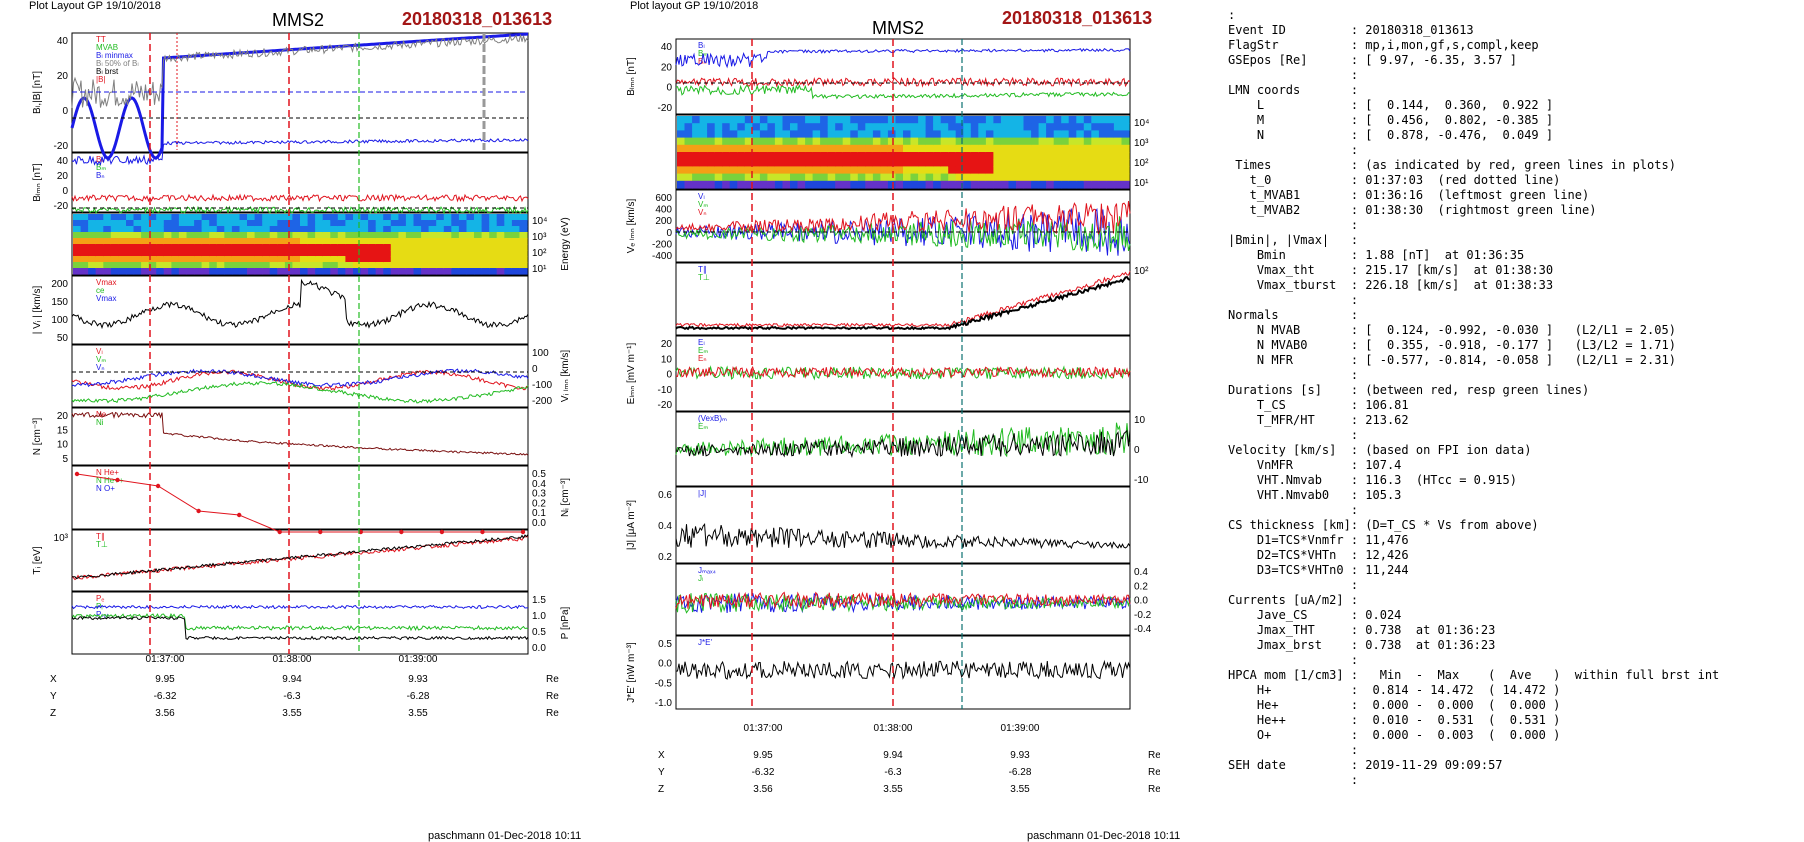 This screenshot has height=842, width=1804. Describe the element at coordinates (107, 47) in the screenshot. I see `legend-entry: MVAB` at that location.